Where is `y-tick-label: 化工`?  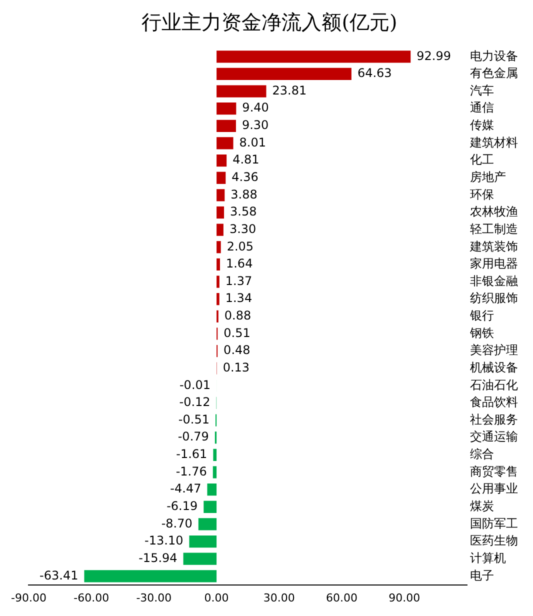 y-tick-label: 化工 is located at coordinates (482, 159).